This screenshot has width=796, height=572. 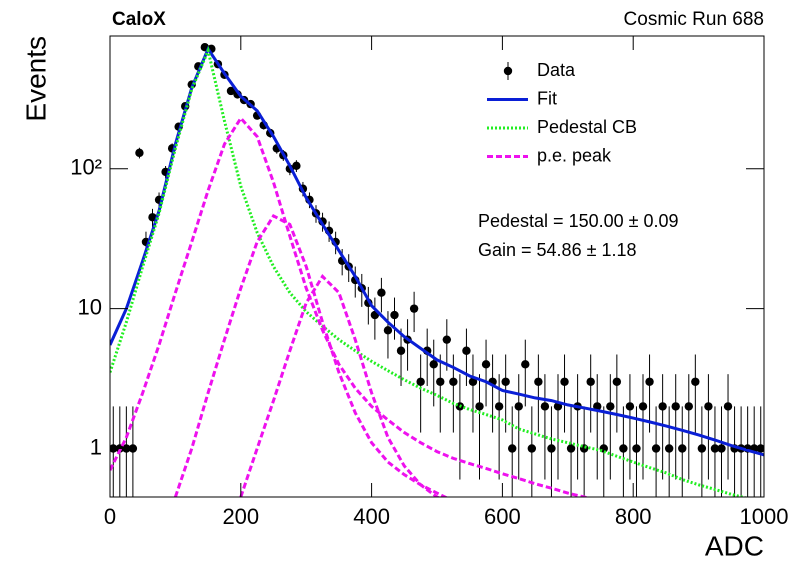 I want to click on x-tick-label: 1000, so click(x=764, y=516).